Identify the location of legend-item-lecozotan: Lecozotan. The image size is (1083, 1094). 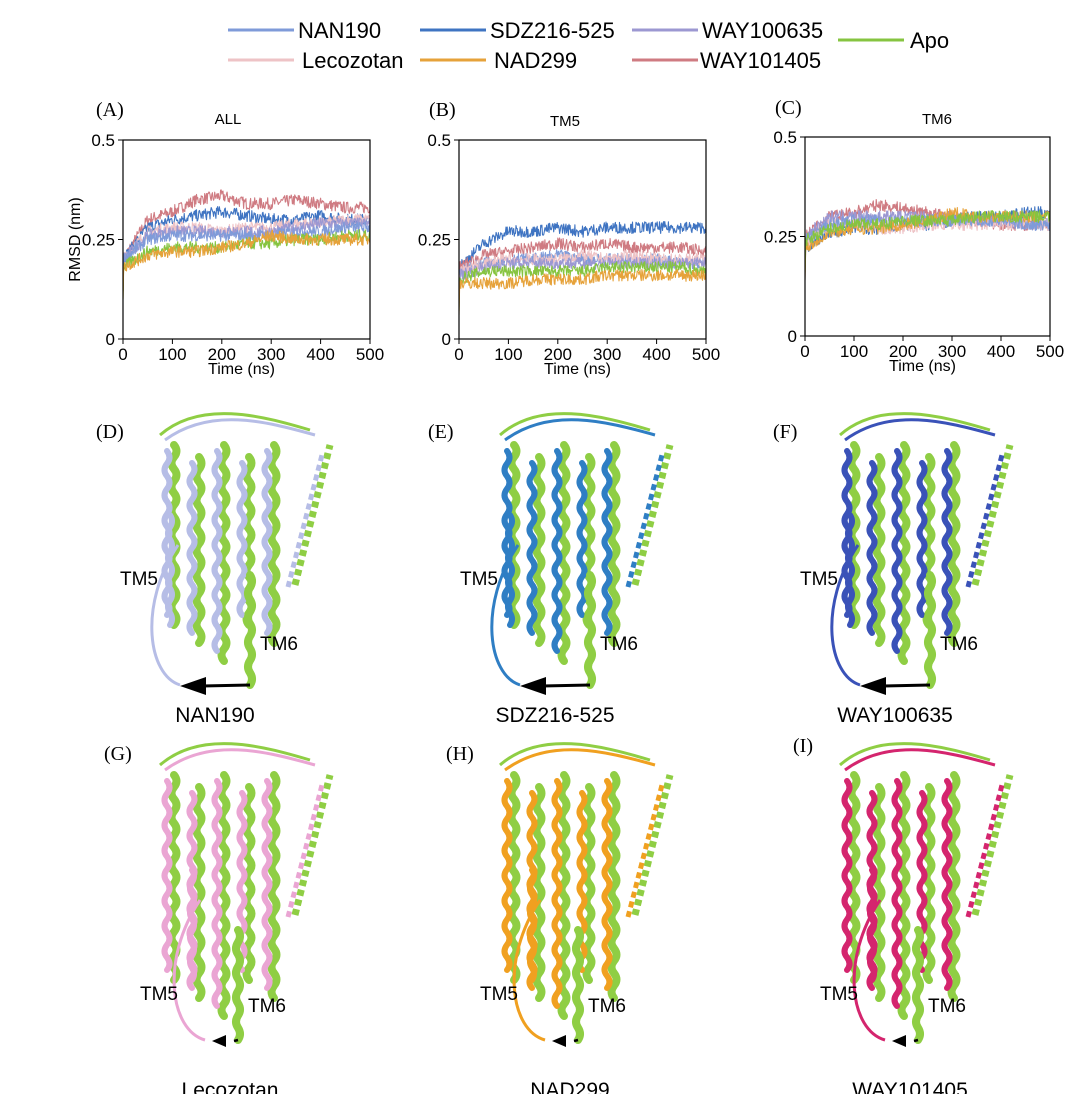
(316, 60).